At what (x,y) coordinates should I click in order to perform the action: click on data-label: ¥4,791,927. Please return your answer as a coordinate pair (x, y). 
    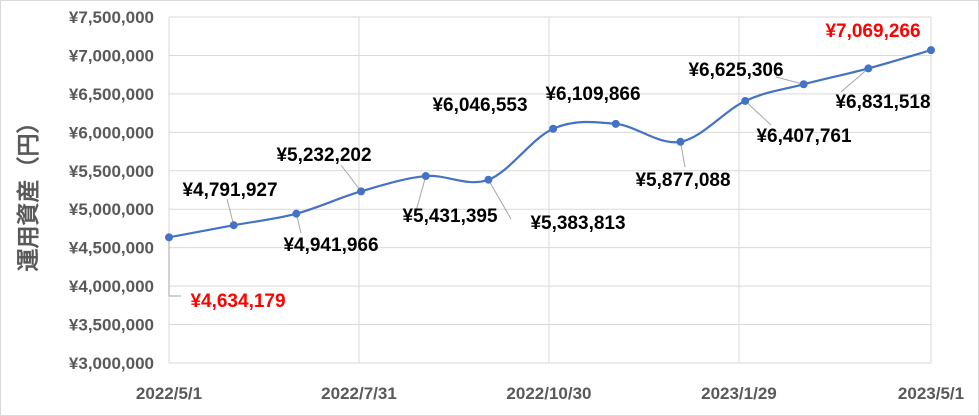
    Looking at the image, I should click on (229, 190).